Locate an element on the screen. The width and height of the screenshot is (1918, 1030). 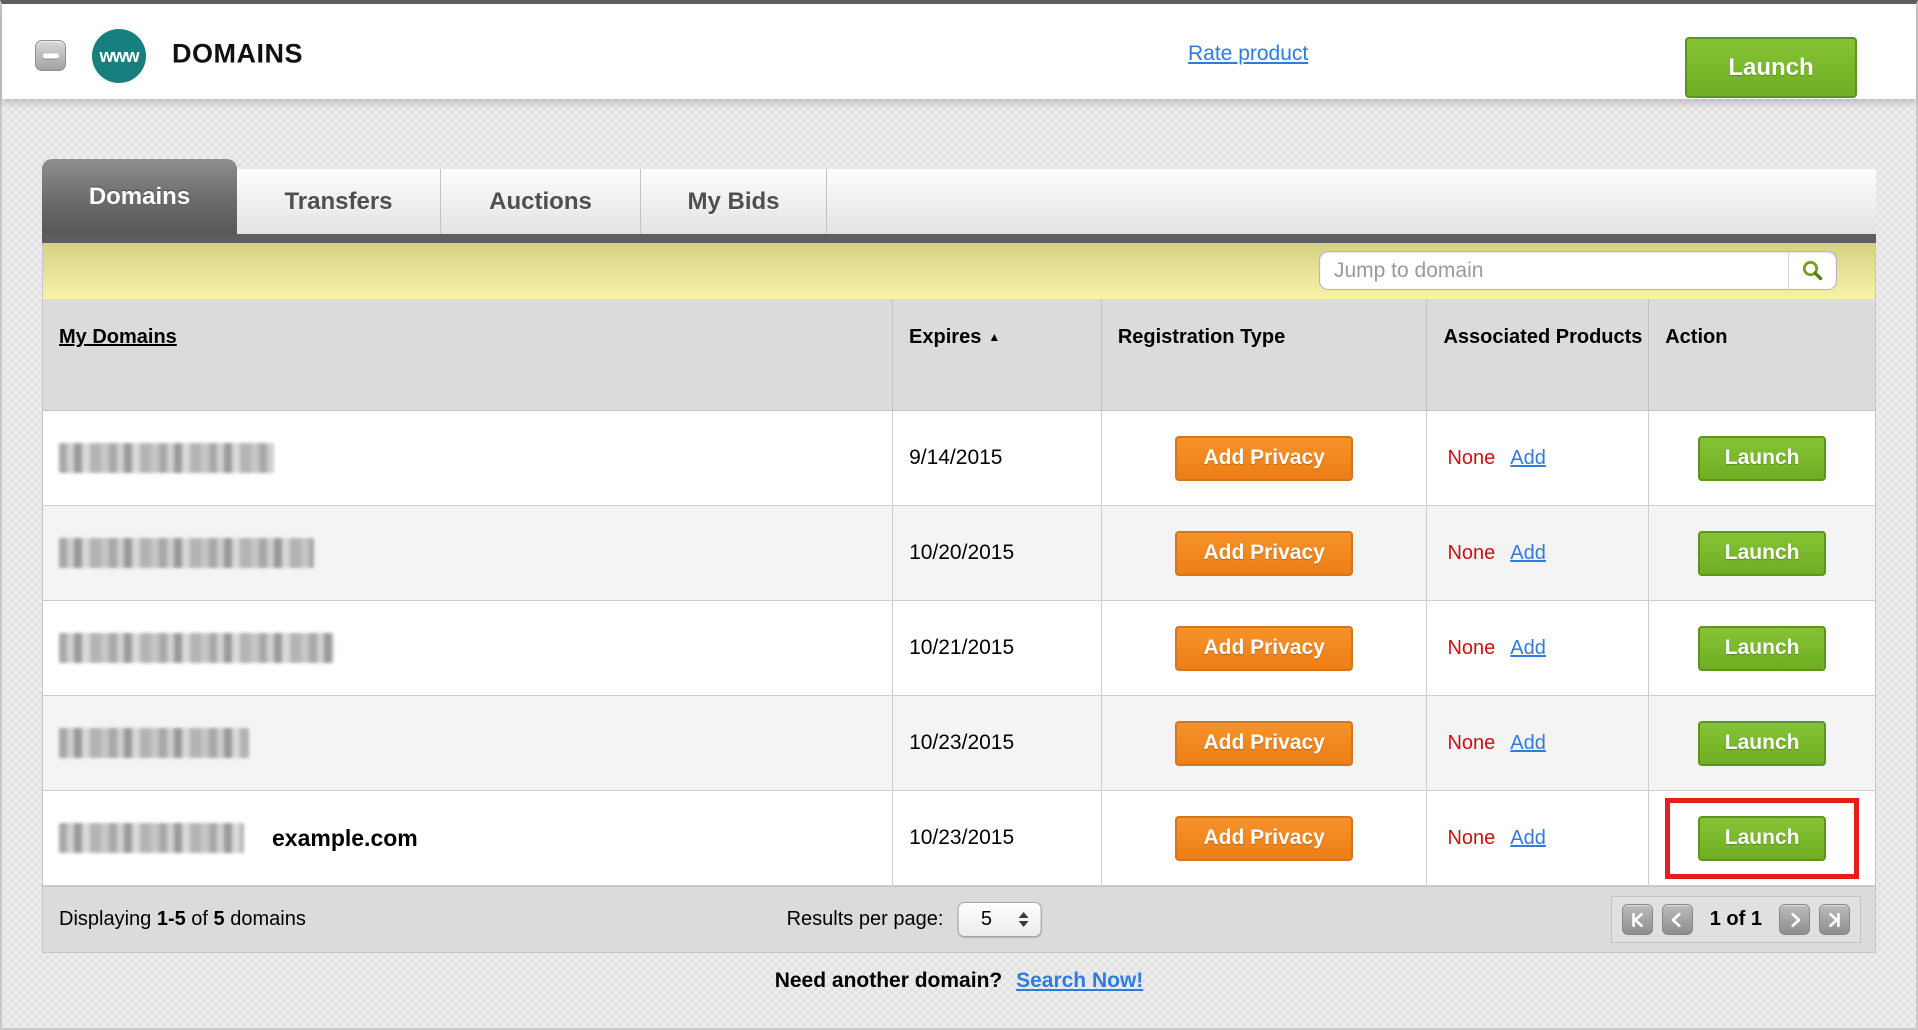
tab-my-bids: My Bids is located at coordinates (734, 201).